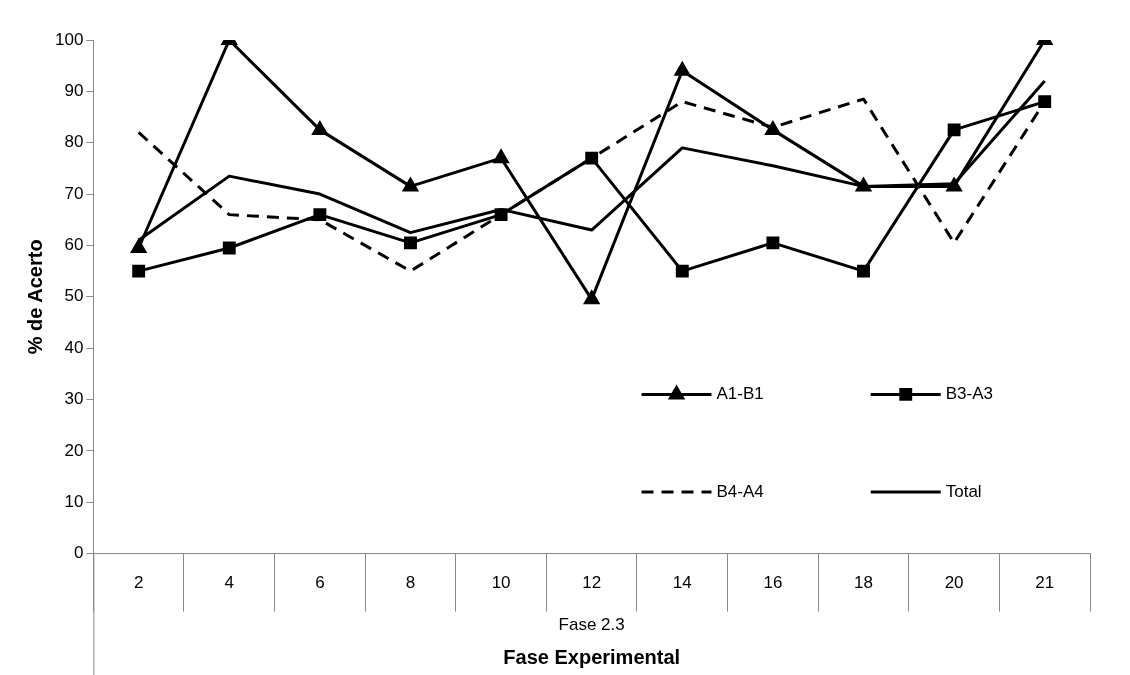 The image size is (1130, 675). What do you see at coordinates (229, 583) in the screenshot?
I see `x-tick-label: 4` at bounding box center [229, 583].